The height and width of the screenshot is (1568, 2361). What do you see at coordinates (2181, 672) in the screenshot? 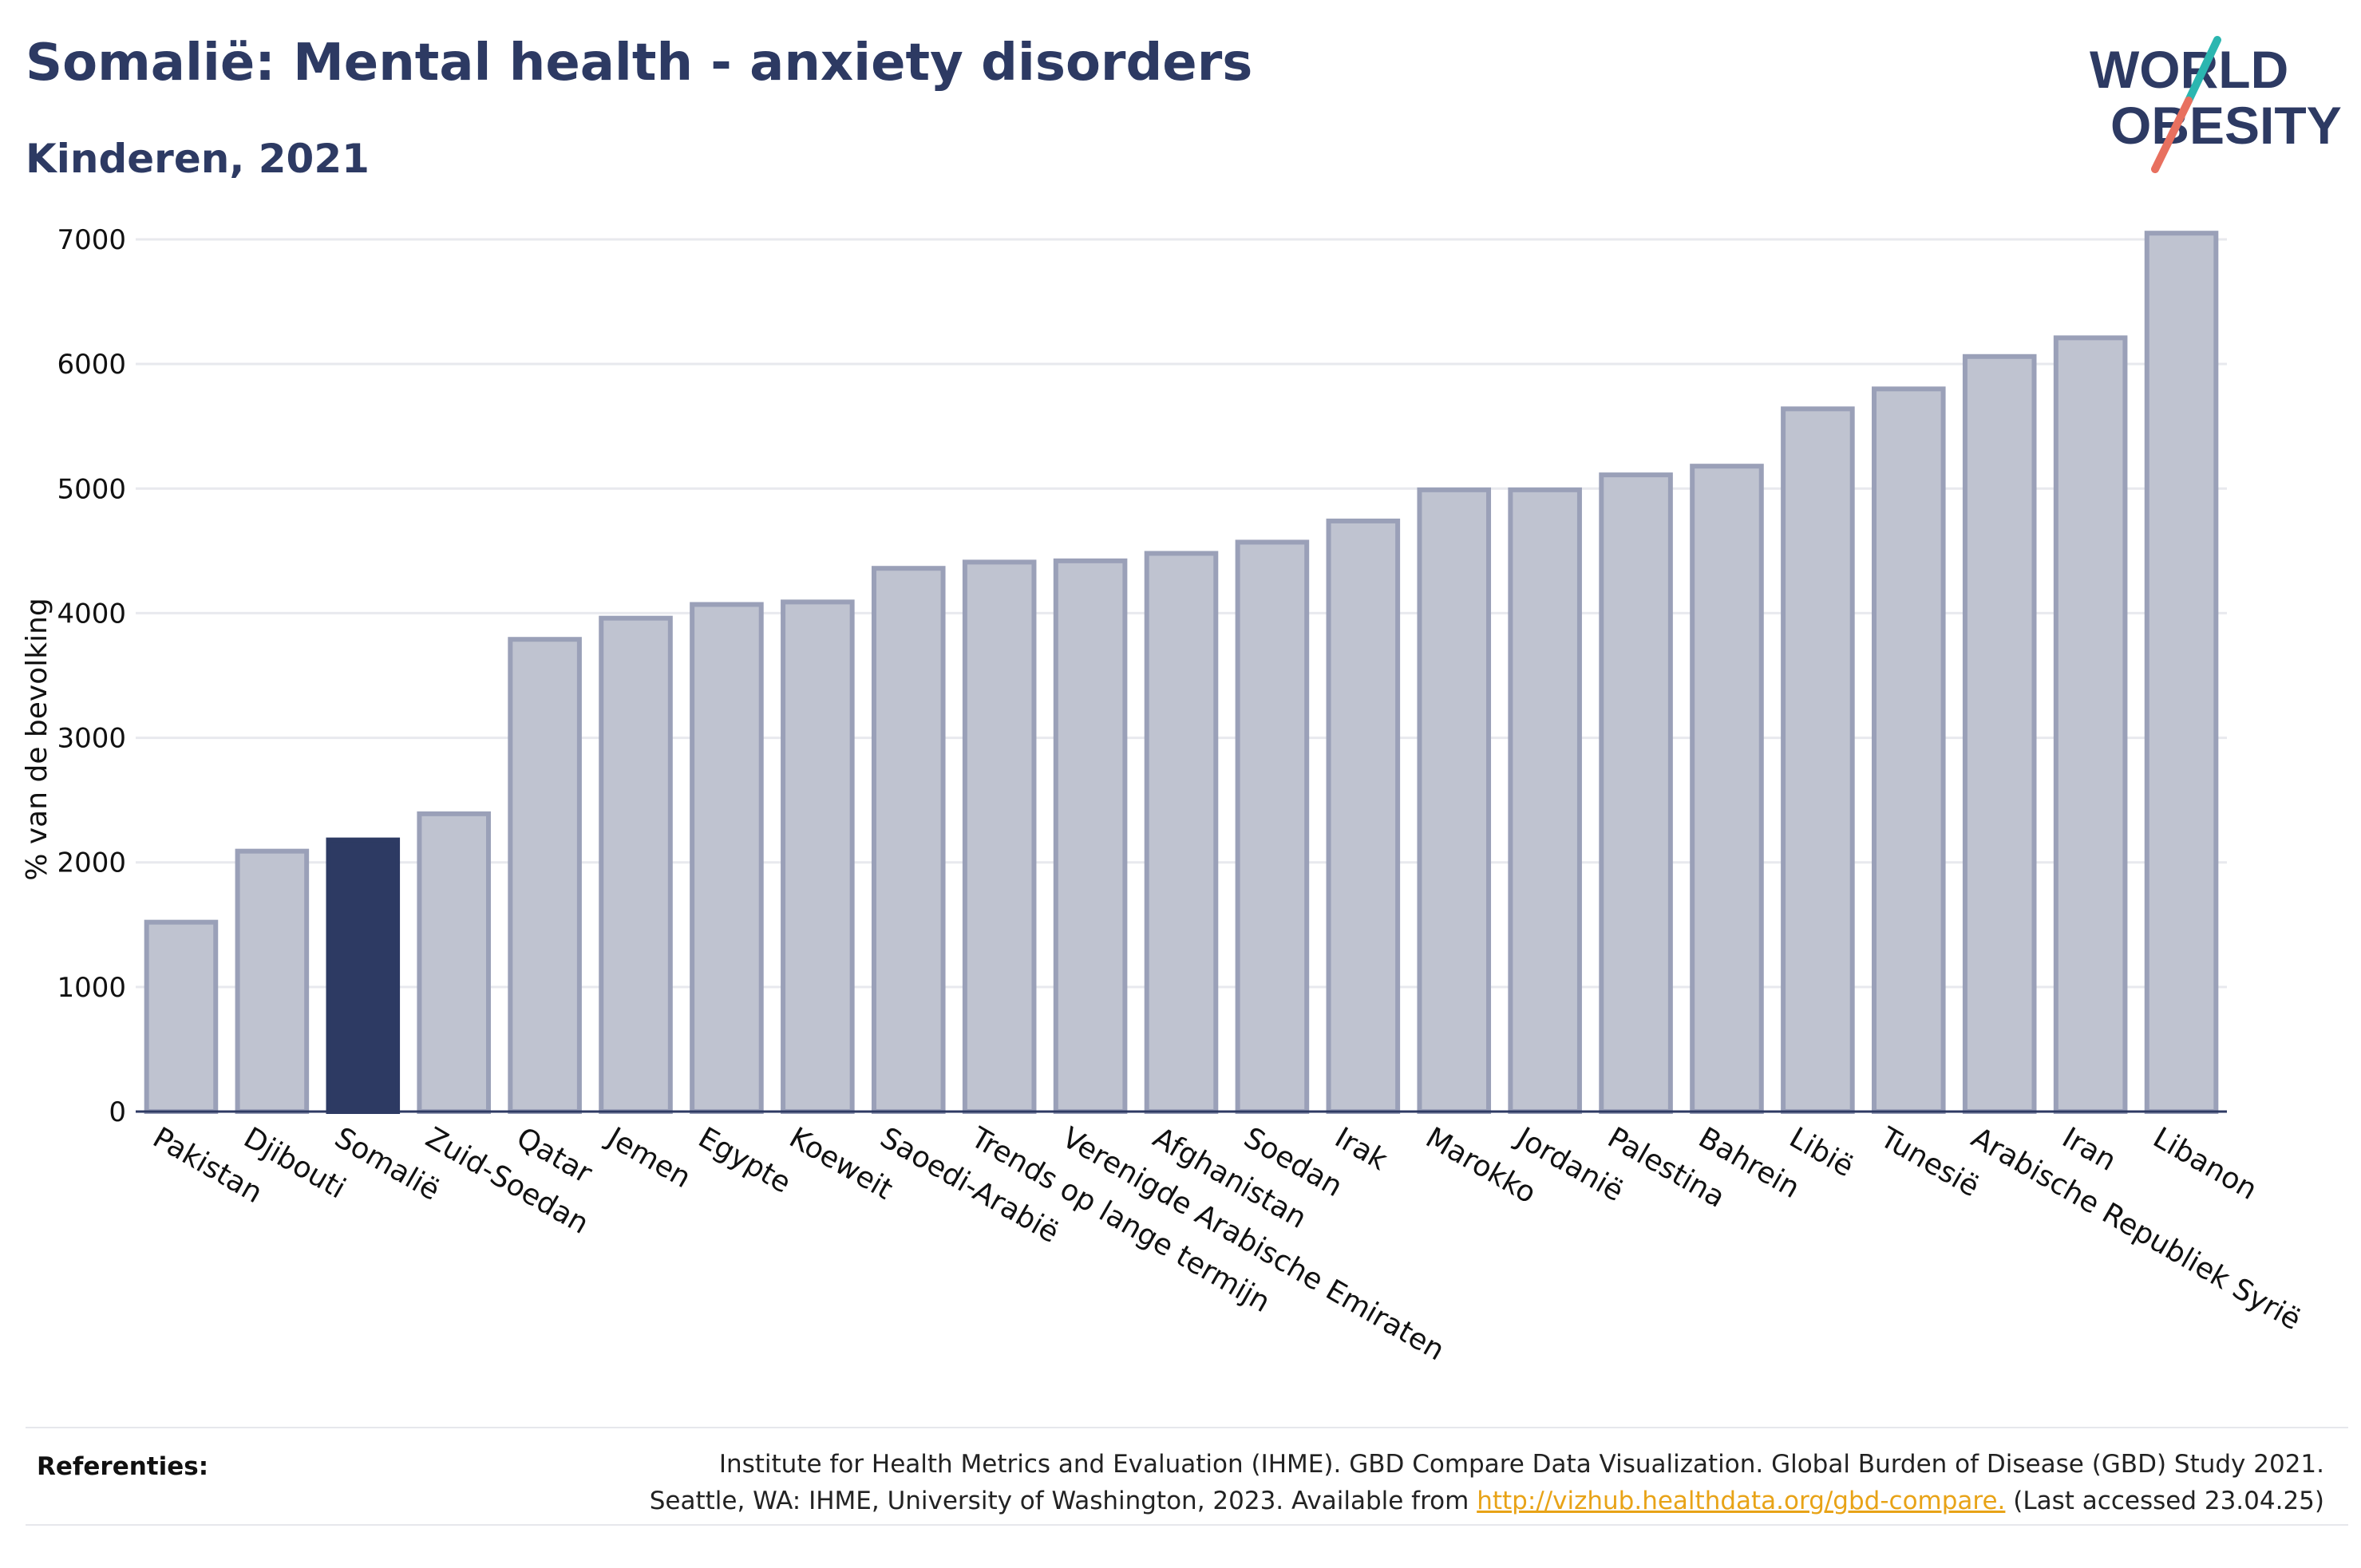
I see `bar-libanon` at bounding box center [2181, 672].